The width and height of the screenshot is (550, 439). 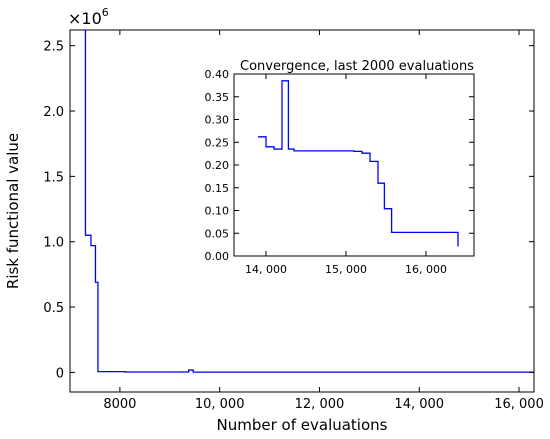 What do you see at coordinates (266, 269) in the screenshot?
I see `inset-x-tick-label: 14, 000` at bounding box center [266, 269].